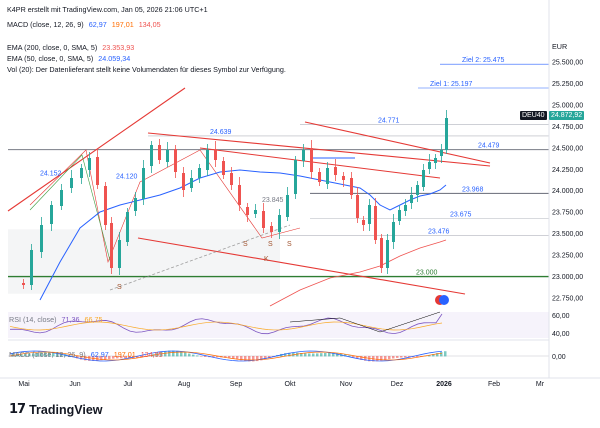 The height and width of the screenshot is (428, 600). I want to click on y-tick-label: 25.500,00, so click(567, 63).